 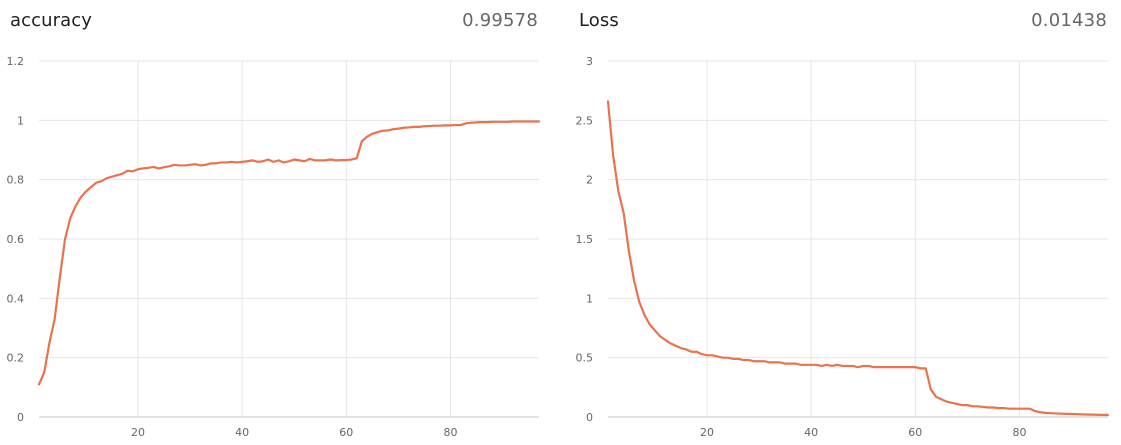 I want to click on y-tick-label: 0.8, so click(x=16, y=180).